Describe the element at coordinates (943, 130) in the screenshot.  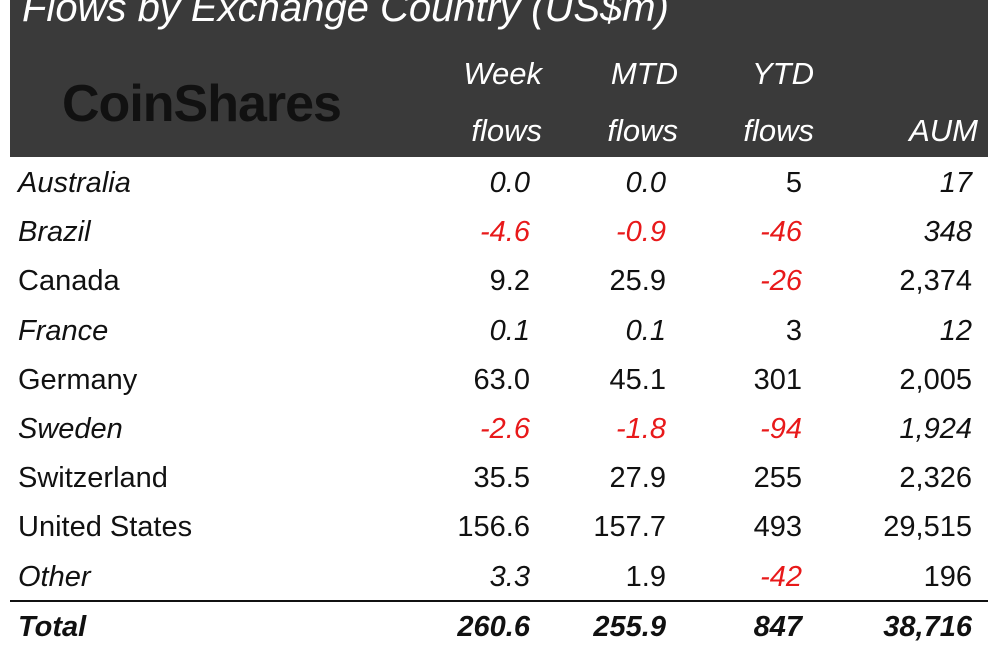
I see `header-aum: AUM` at that location.